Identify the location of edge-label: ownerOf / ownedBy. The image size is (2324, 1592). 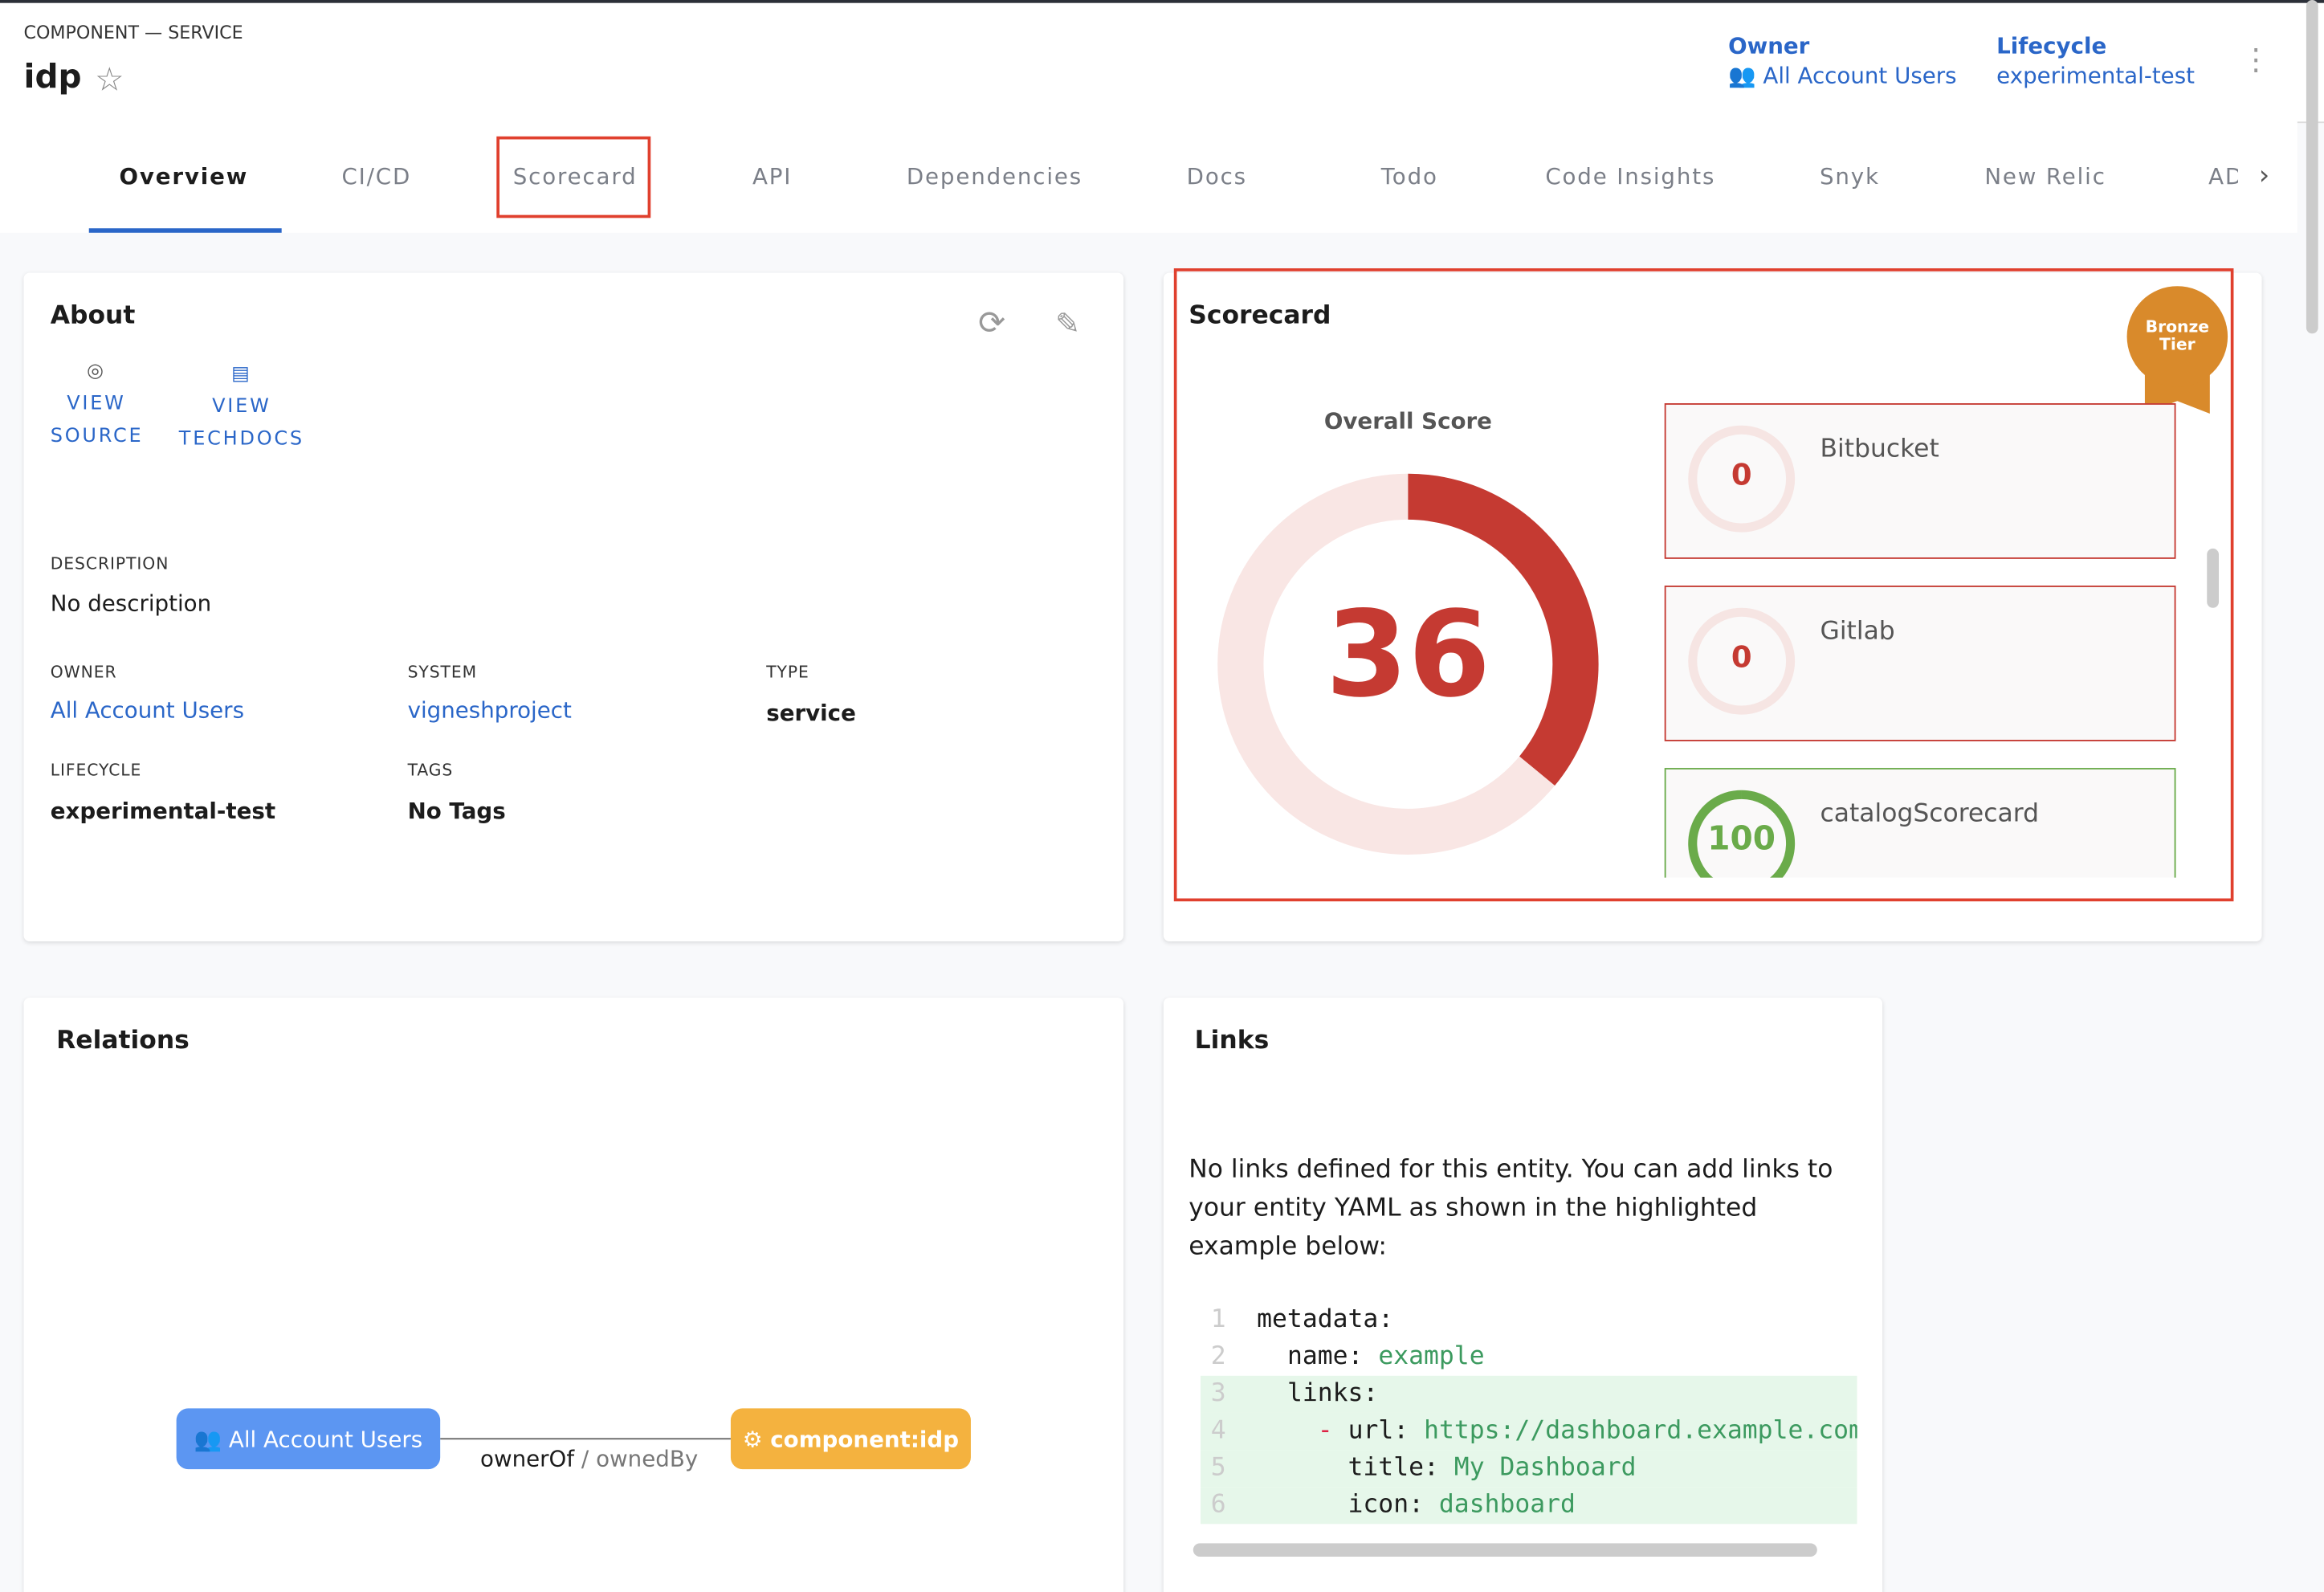
(589, 1459).